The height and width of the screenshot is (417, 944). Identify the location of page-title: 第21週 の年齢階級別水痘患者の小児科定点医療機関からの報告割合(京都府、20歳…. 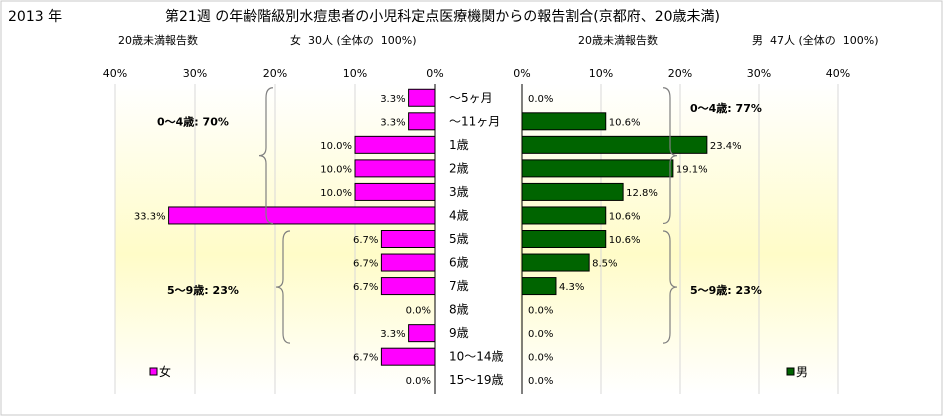
(443, 17).